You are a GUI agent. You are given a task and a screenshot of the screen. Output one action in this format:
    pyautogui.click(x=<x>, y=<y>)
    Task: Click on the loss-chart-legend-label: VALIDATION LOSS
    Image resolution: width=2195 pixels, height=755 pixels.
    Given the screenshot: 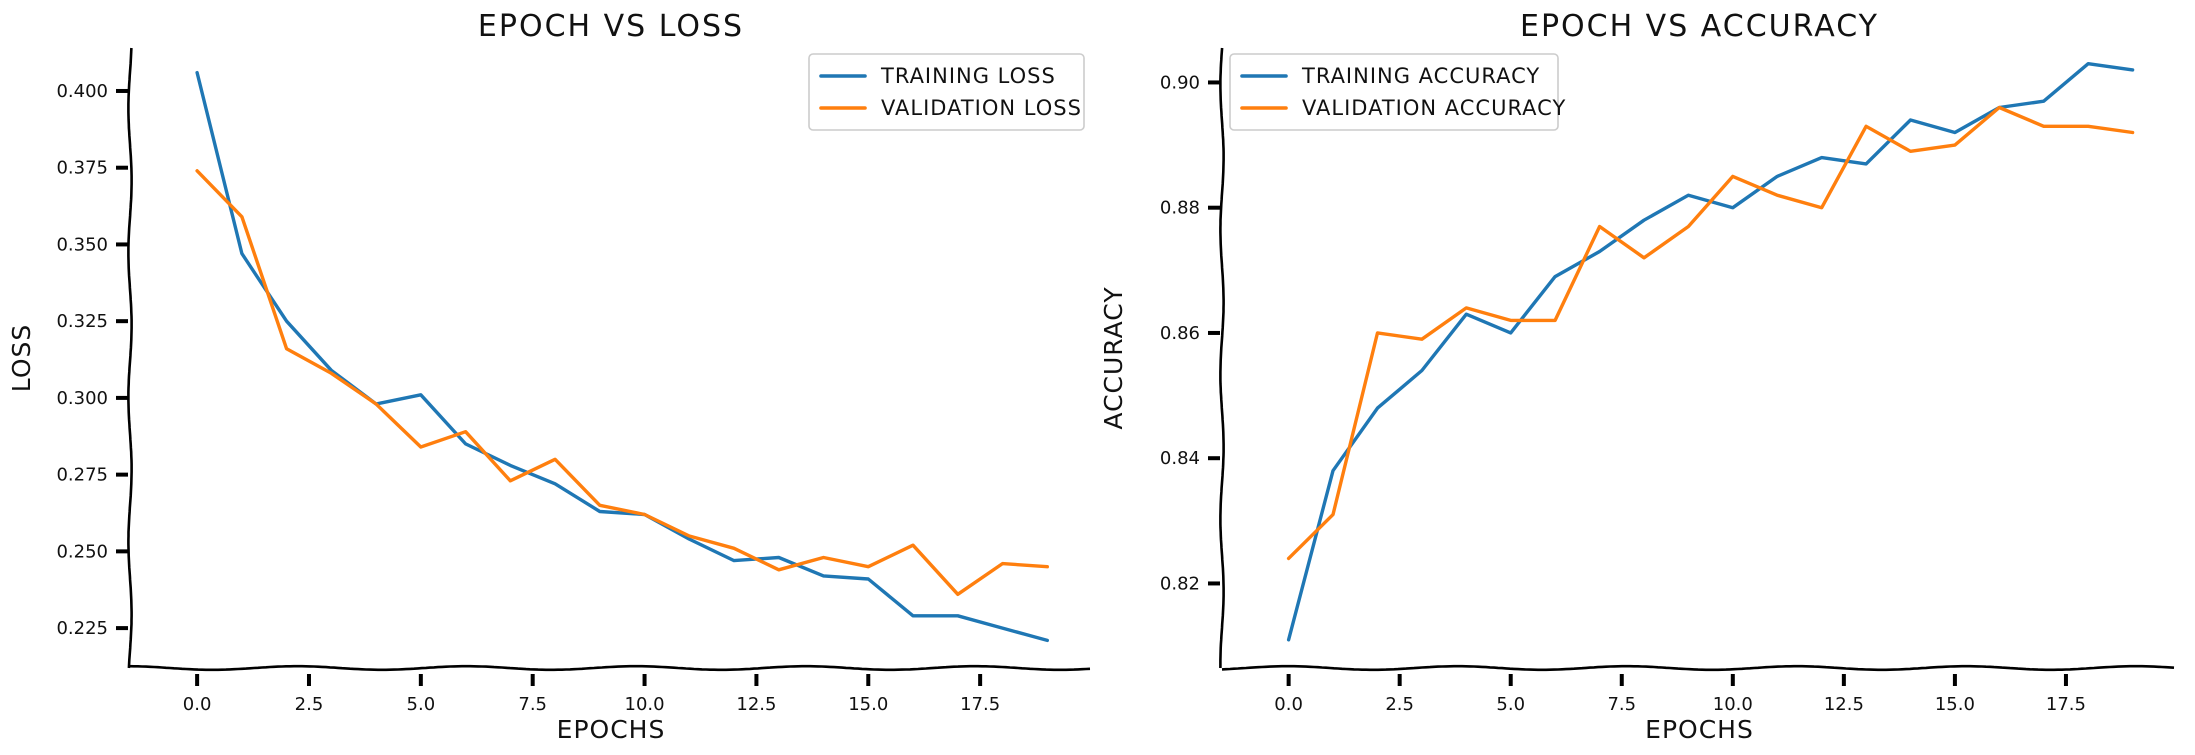 What is the action you would take?
    pyautogui.click(x=981, y=108)
    